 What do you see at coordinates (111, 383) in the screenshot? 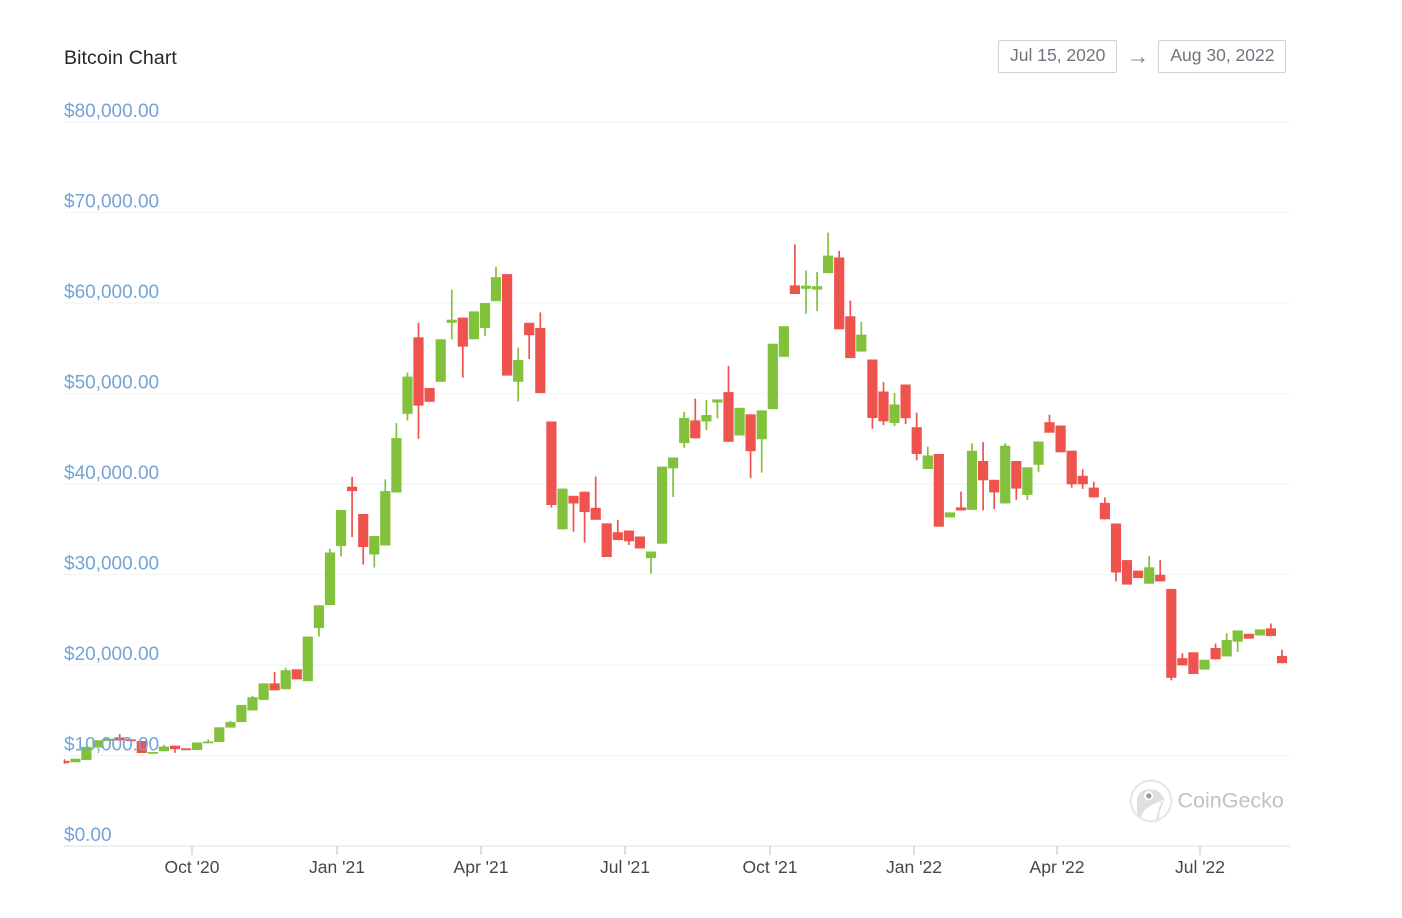
I see `svg-text: $50,000.00` at bounding box center [111, 383].